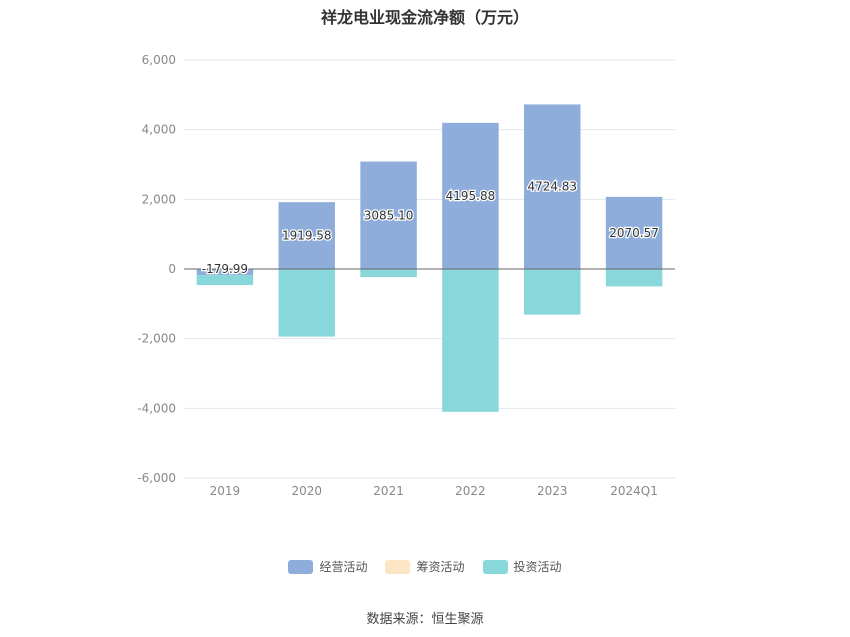  I want to click on x-tick-label: 2022, so click(470, 491).